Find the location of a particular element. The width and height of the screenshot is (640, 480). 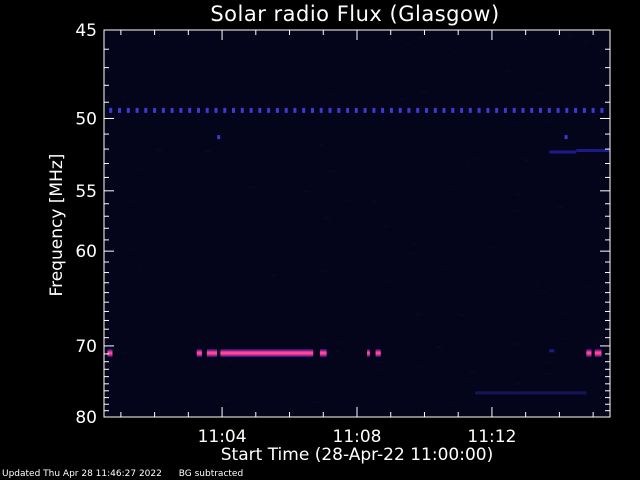

y-tick-label: 70 is located at coordinates (86, 347).